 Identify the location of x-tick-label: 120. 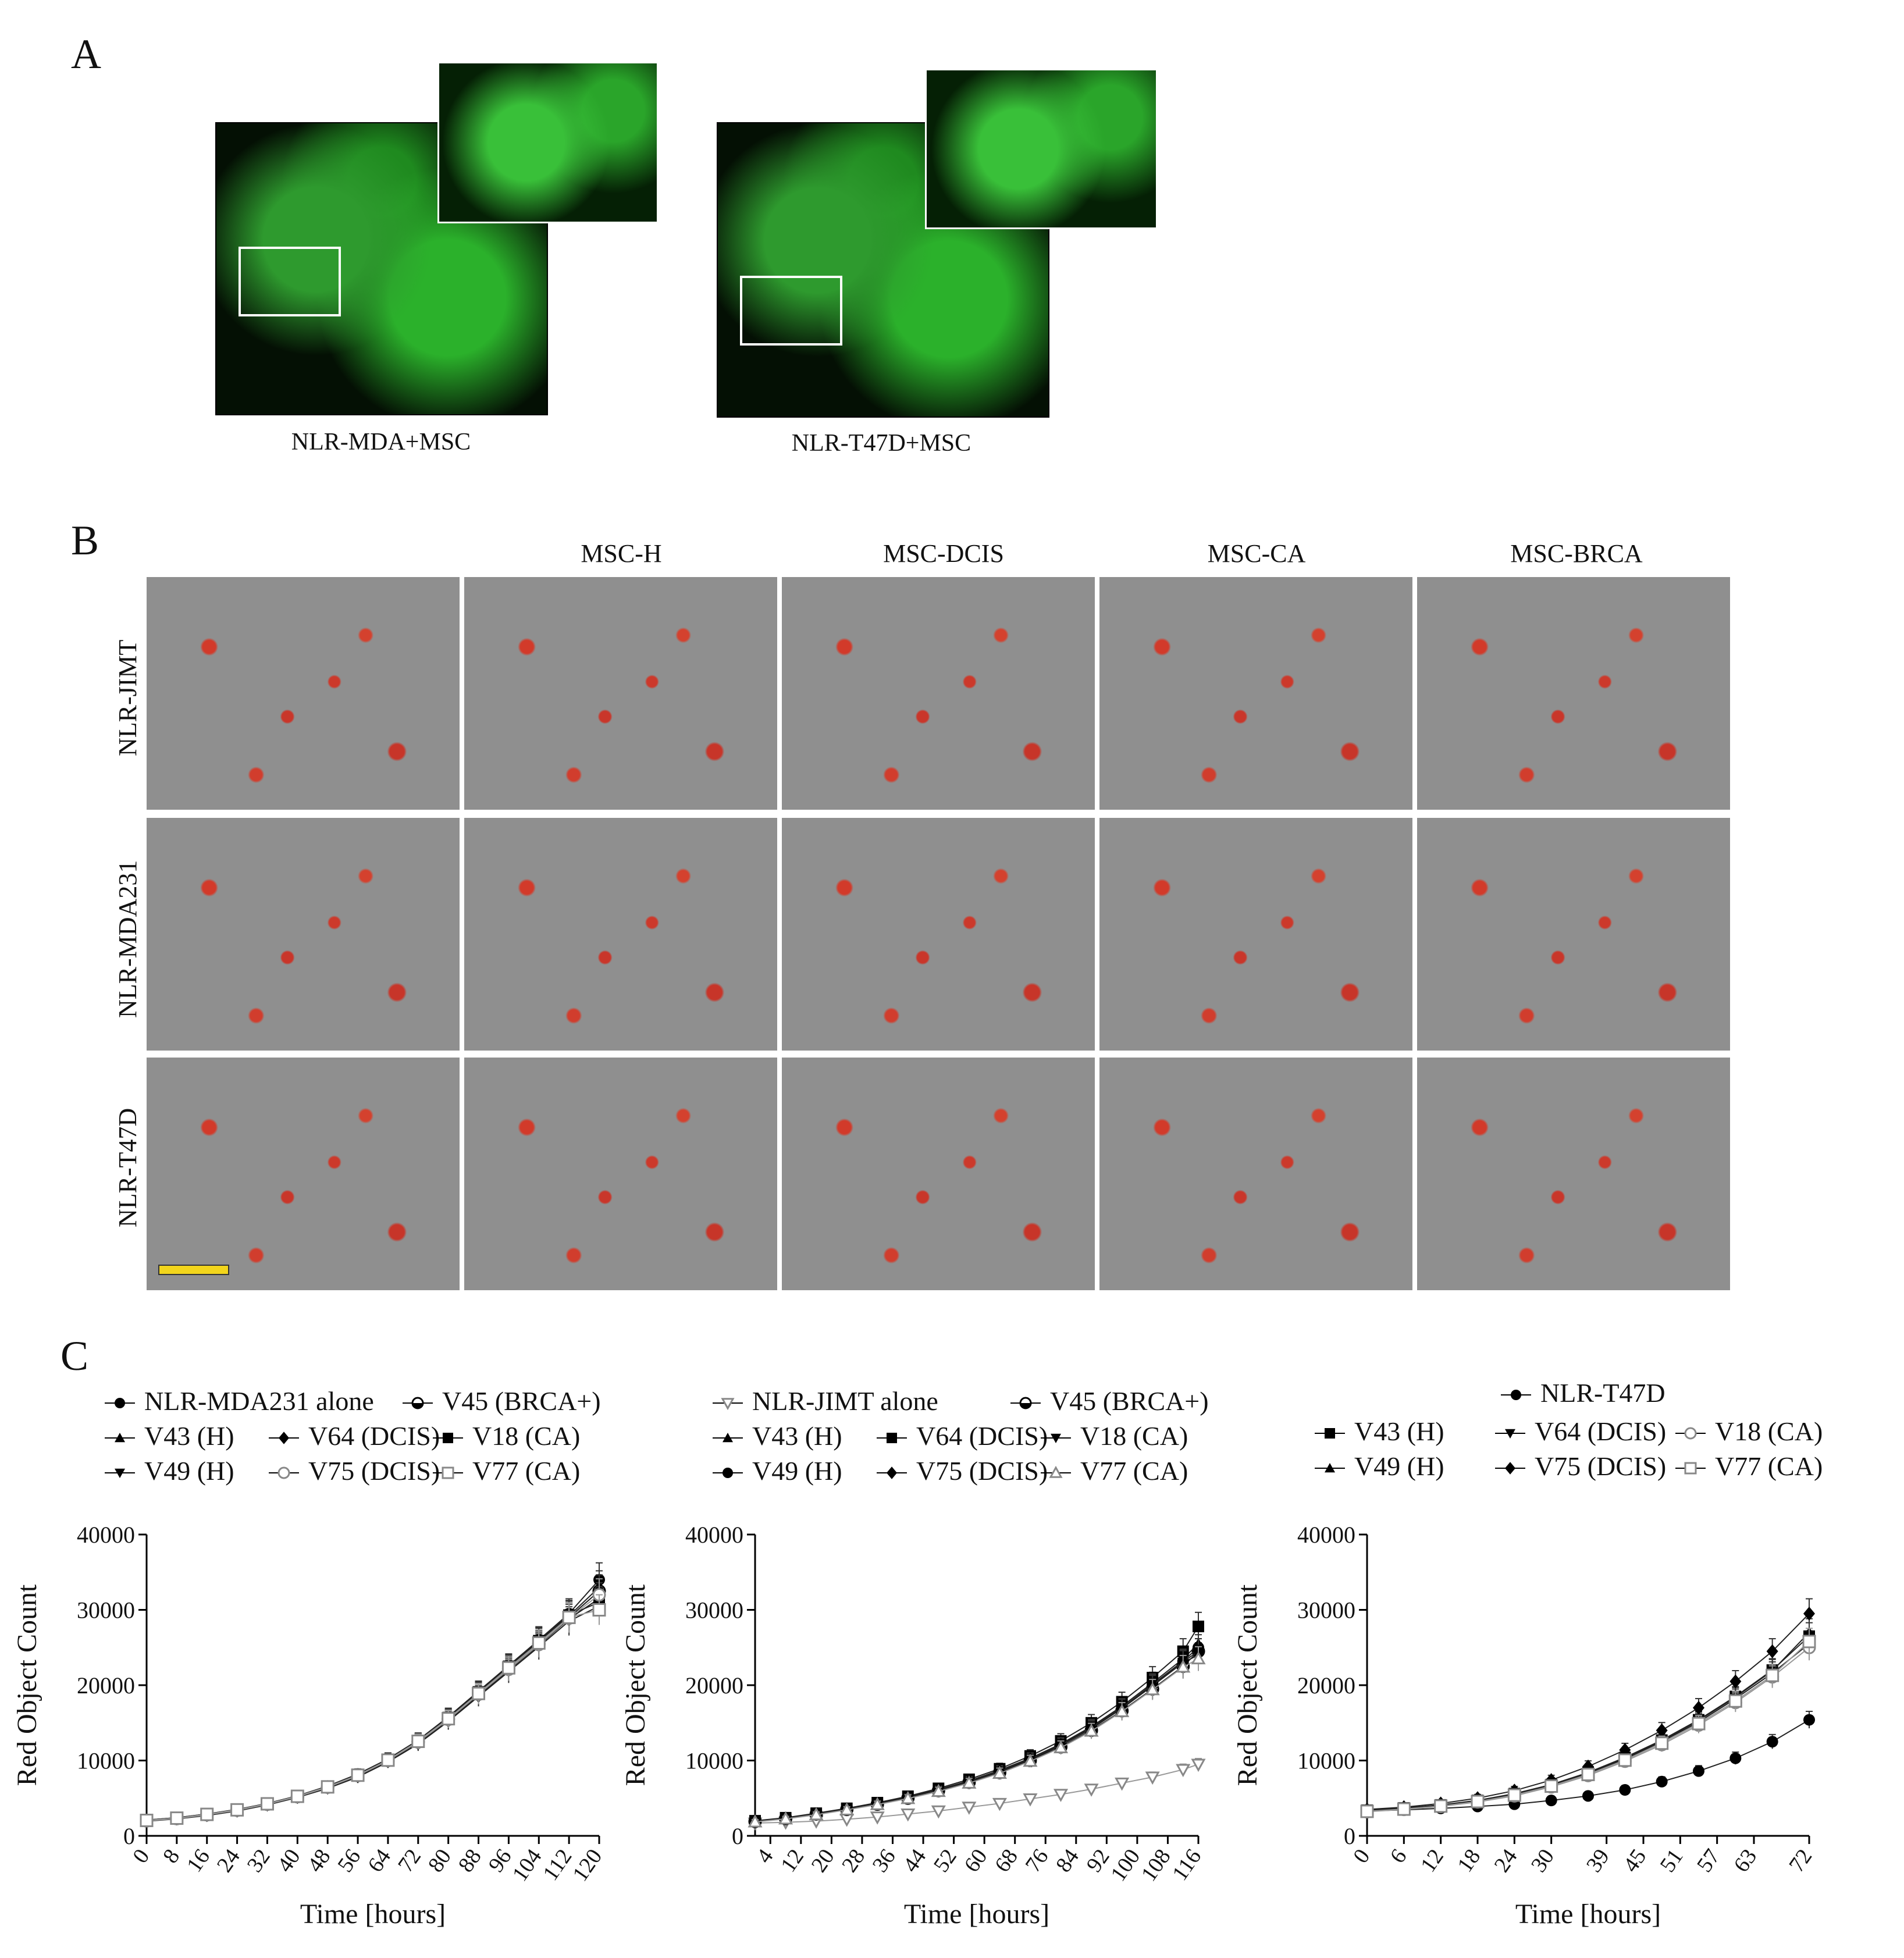
(587, 1866).